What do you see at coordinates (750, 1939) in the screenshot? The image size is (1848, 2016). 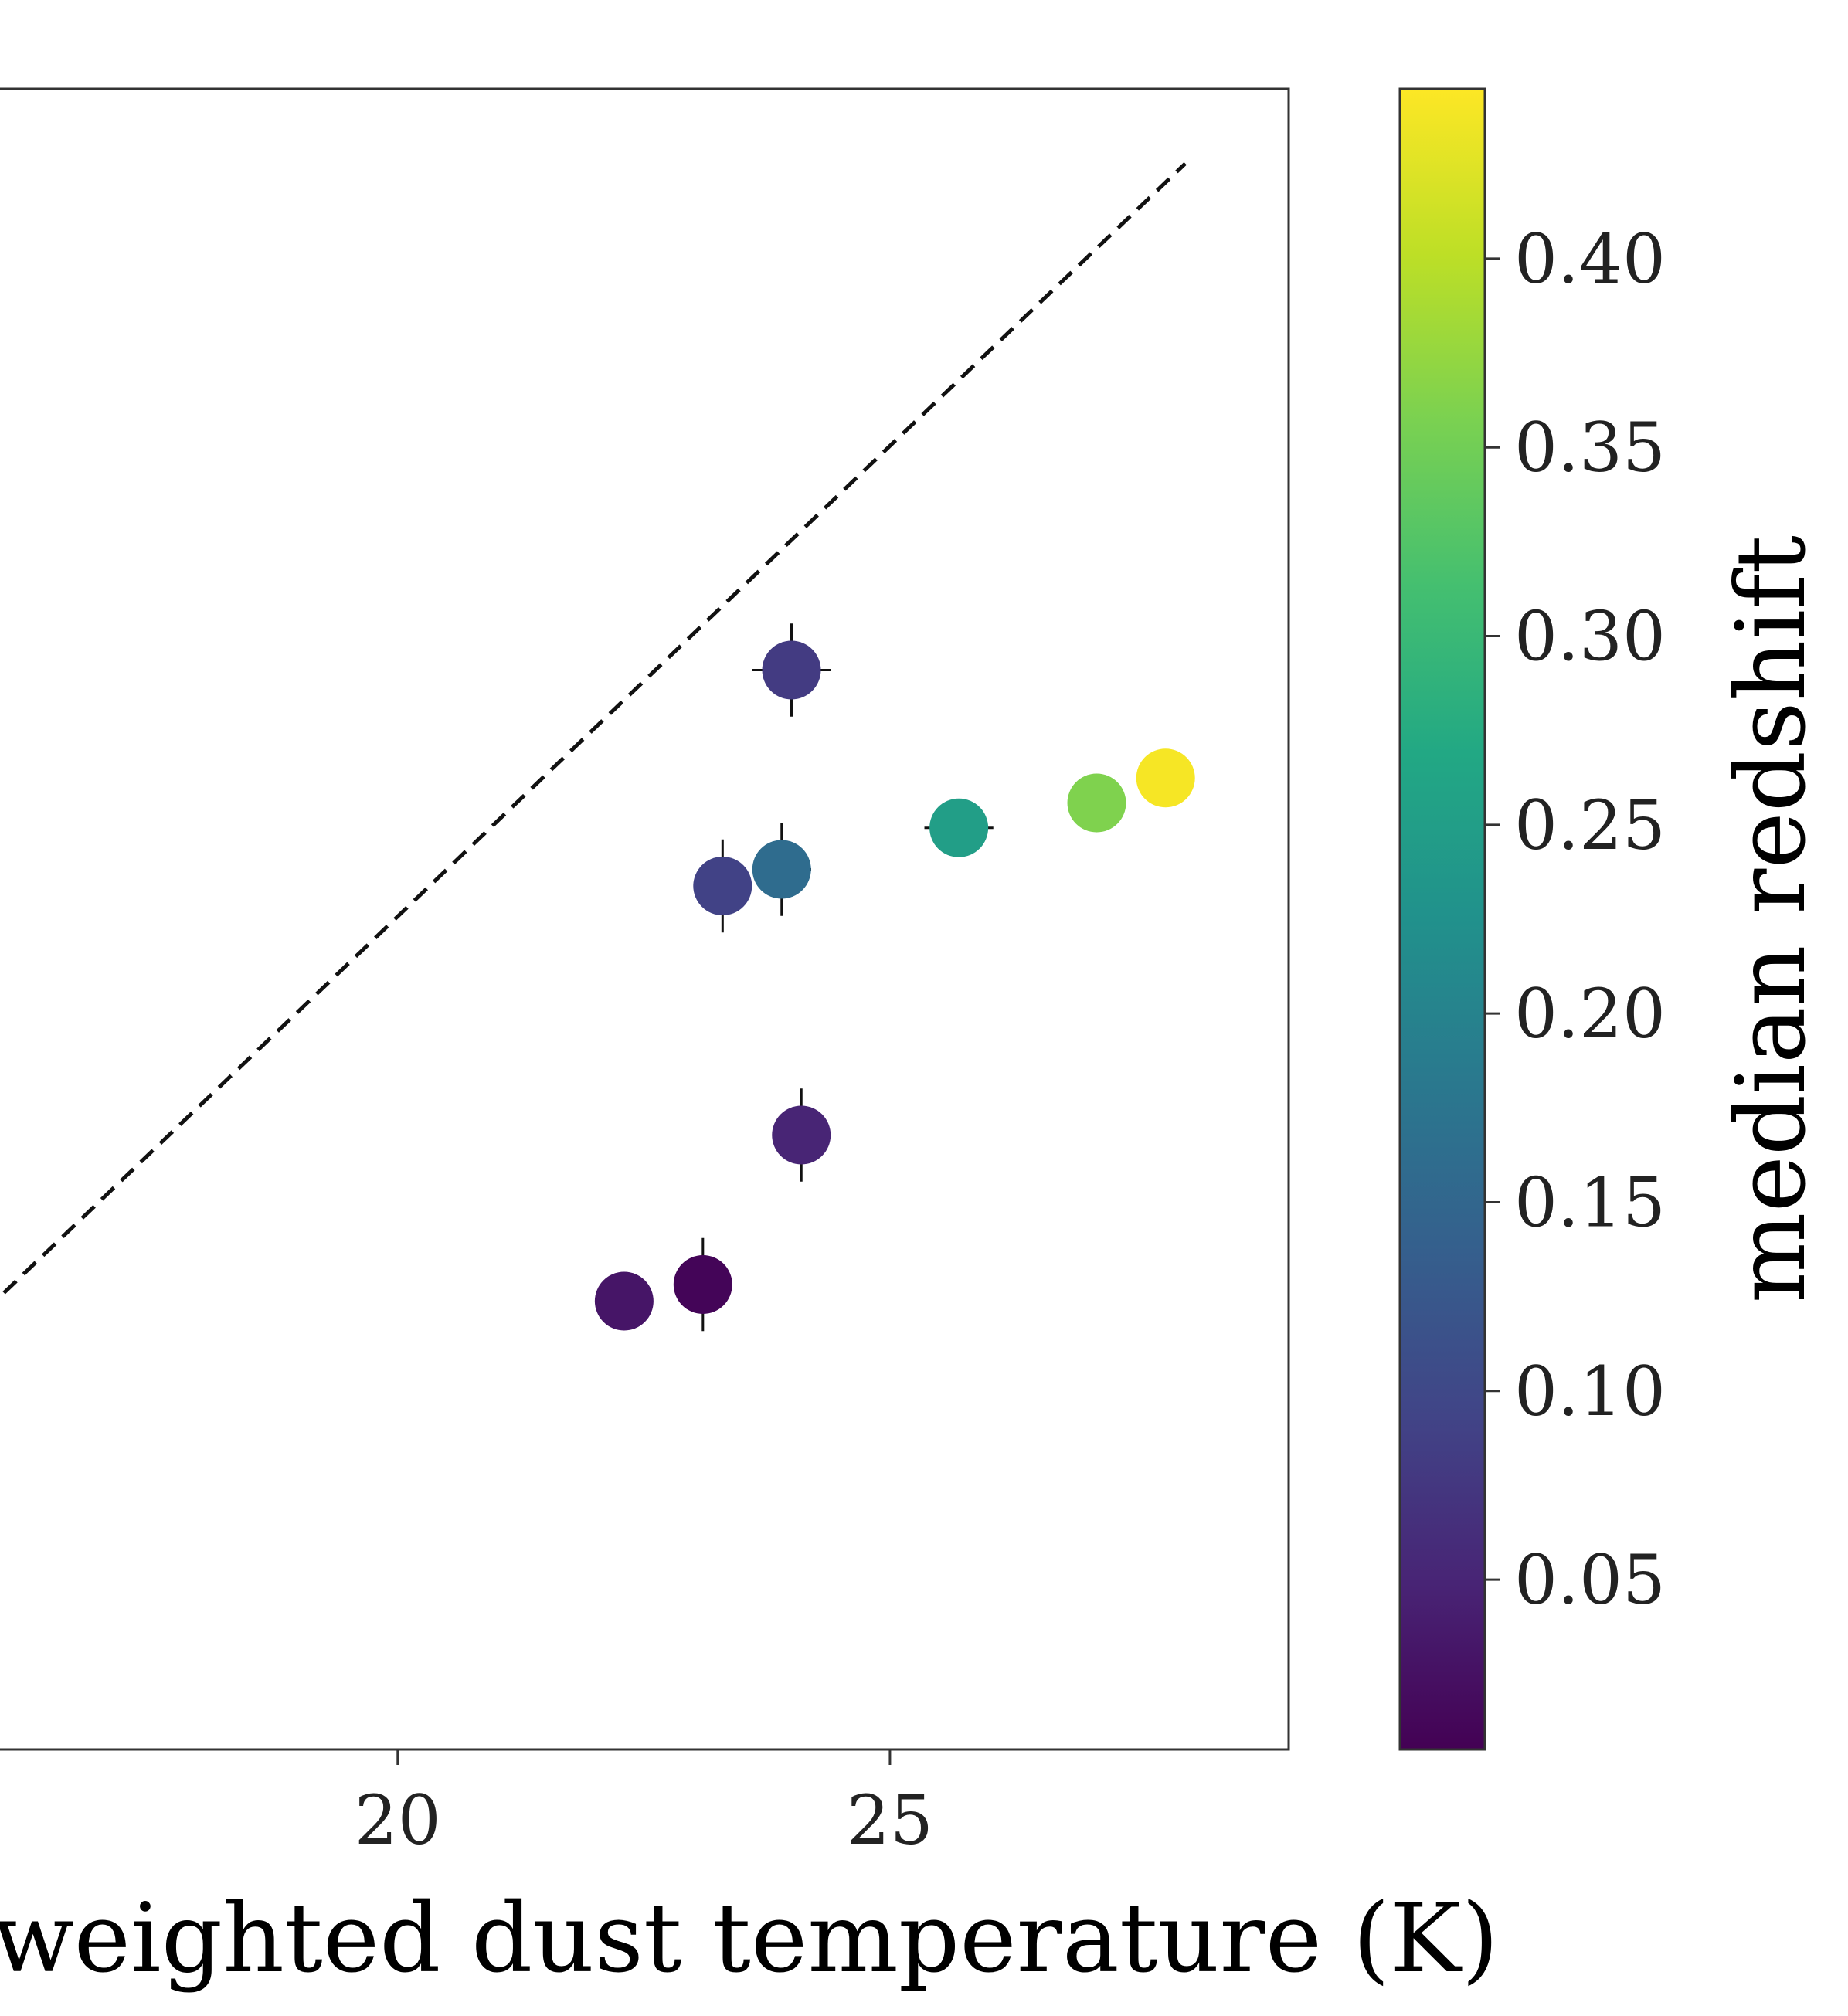 I see `x-axis-title: y weighted dust temperature (K)` at bounding box center [750, 1939].